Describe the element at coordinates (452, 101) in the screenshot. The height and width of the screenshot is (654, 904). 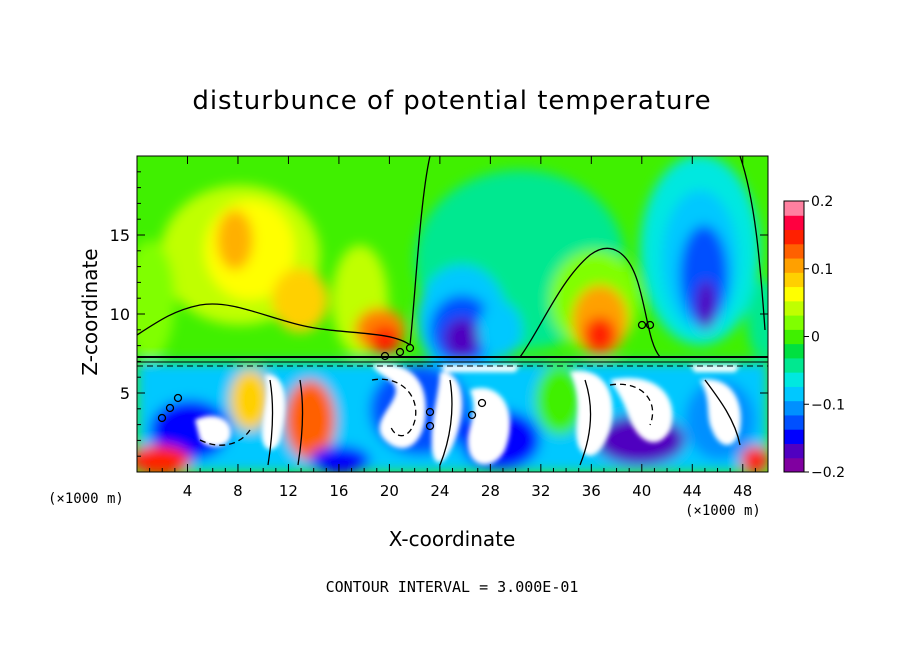
I see `chart-title: disturbunce of potential temperature` at that location.